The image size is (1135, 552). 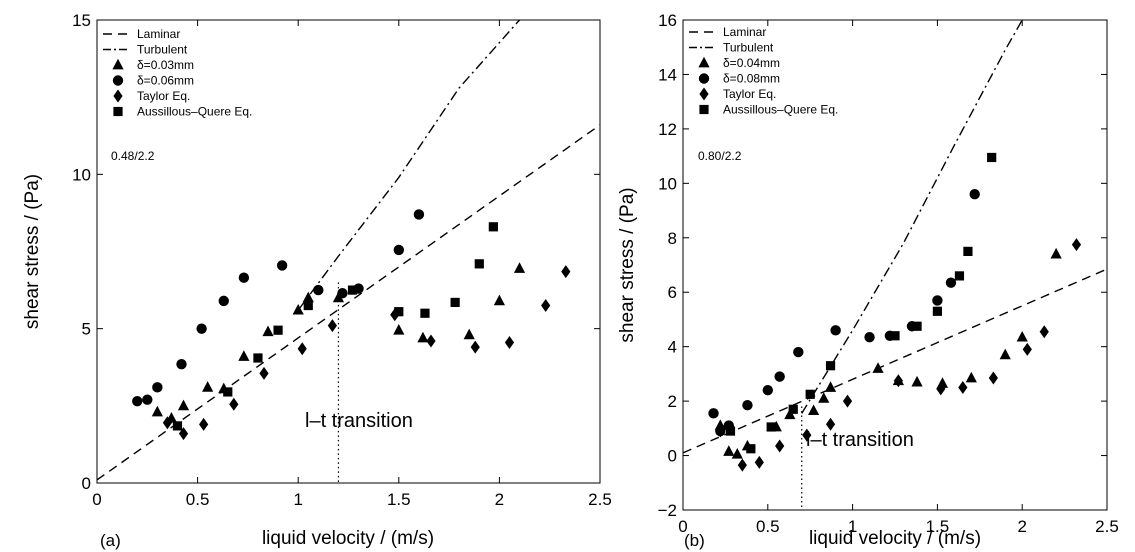 What do you see at coordinates (81, 20) in the screenshot?
I see `y-tick-label: 15` at bounding box center [81, 20].